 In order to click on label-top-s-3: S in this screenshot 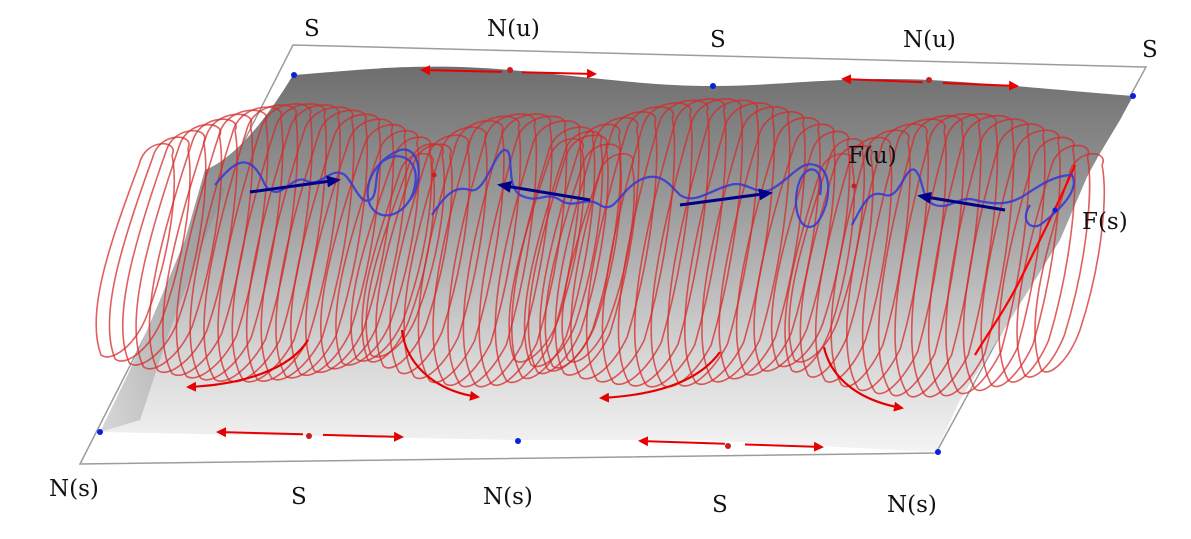, I will do `click(1150, 50)`.